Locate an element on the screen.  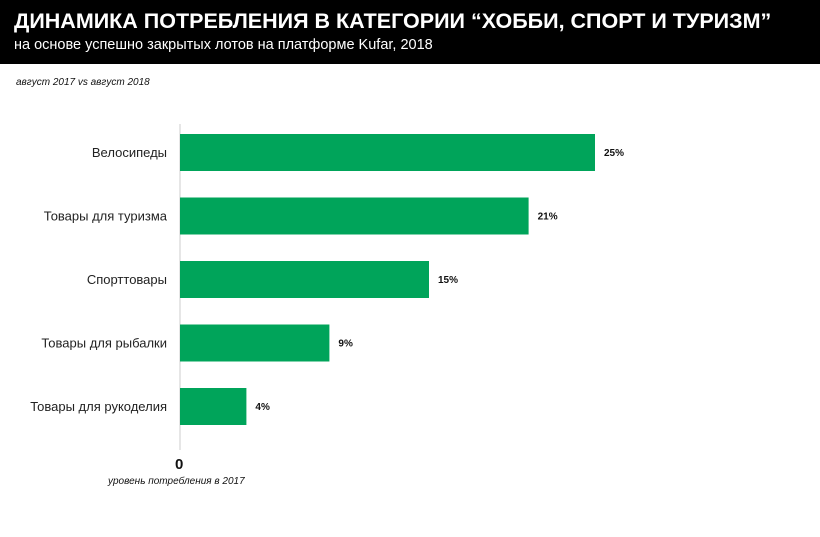
category-label-4: Товары для рукоделия is located at coordinates (98, 406).